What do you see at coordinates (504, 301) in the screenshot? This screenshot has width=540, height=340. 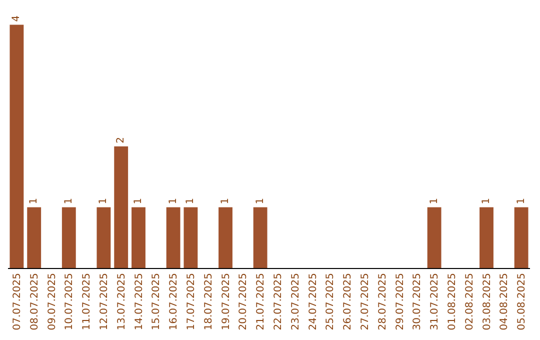 I see `x-tick-label: 04.08.2025` at bounding box center [504, 301].